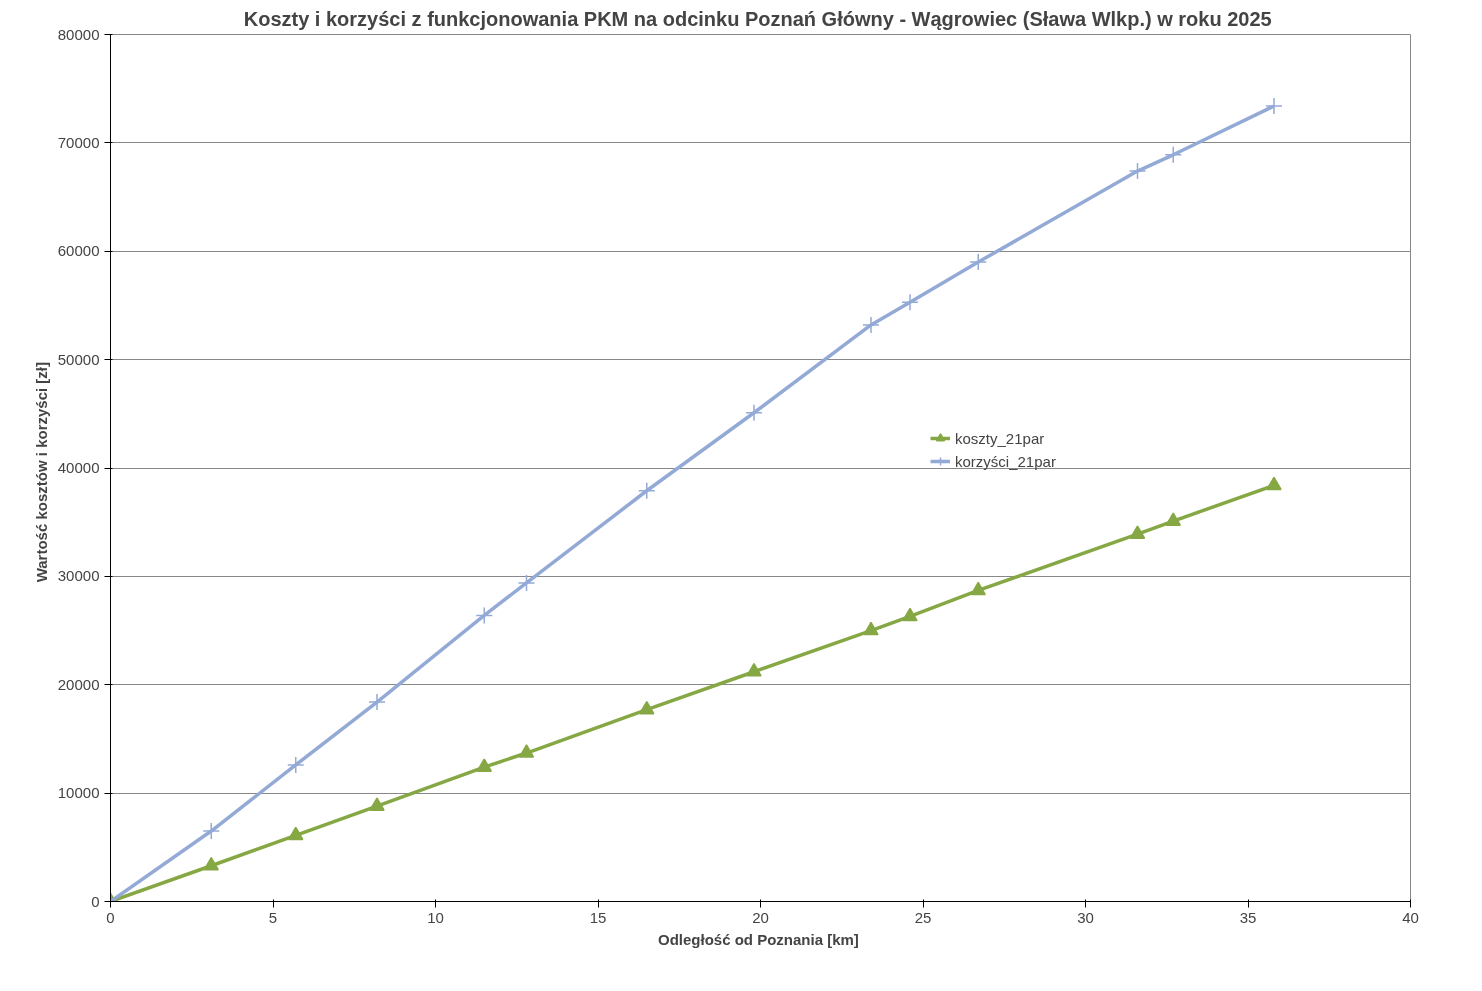  What do you see at coordinates (78, 359) in the screenshot?
I see `y-tick-label: 50000` at bounding box center [78, 359].